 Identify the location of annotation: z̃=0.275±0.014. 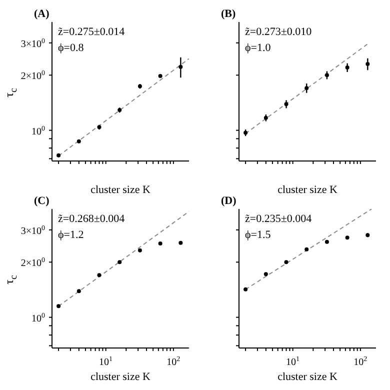
(91, 32).